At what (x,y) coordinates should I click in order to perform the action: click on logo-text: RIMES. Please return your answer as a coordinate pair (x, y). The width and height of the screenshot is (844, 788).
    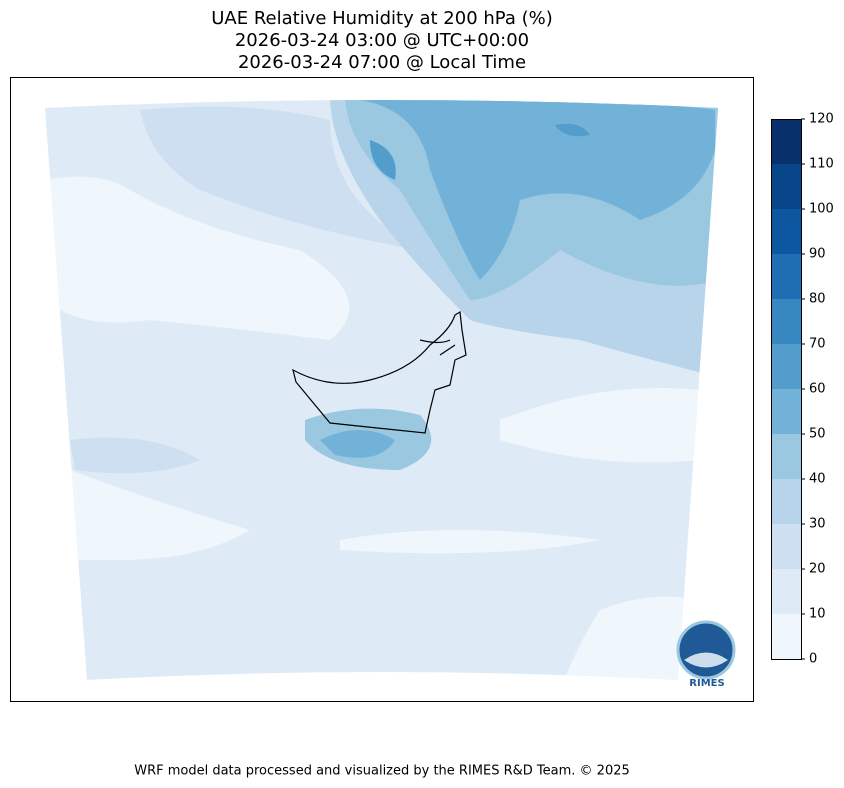
    Looking at the image, I should click on (706, 683).